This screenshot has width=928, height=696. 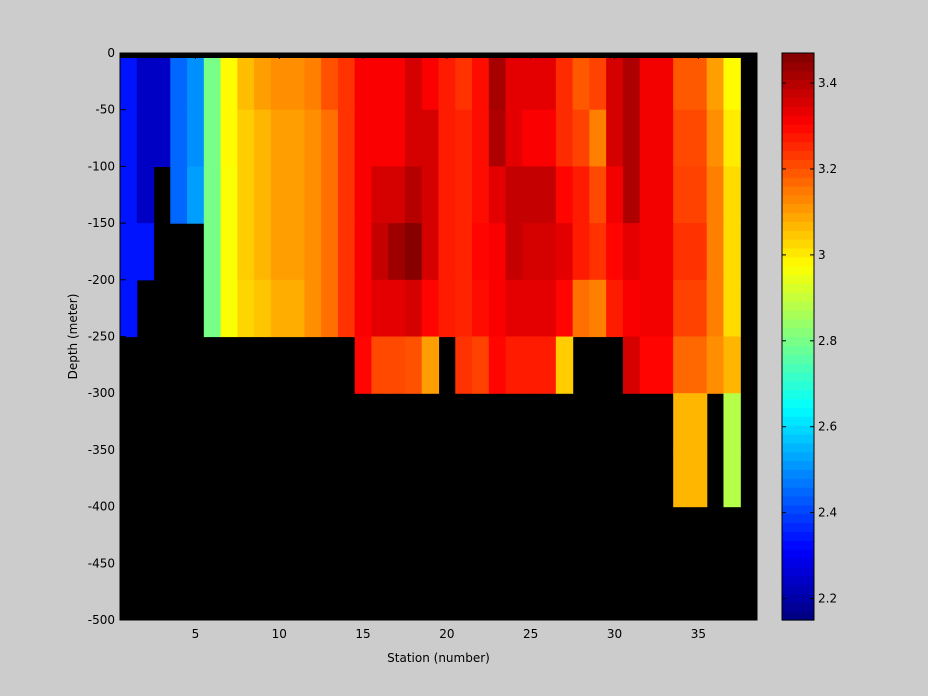 I want to click on y-tick-label: -200, so click(x=101, y=280).